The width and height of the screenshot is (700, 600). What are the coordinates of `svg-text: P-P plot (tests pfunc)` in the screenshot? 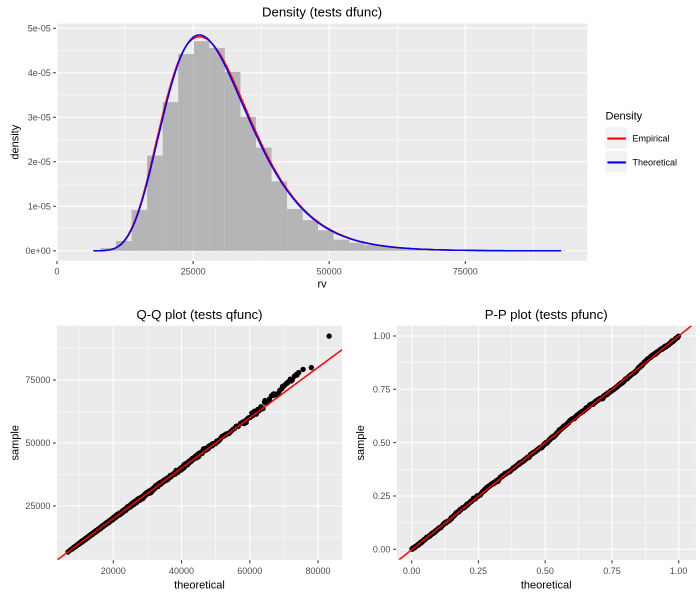 It's located at (546, 314).